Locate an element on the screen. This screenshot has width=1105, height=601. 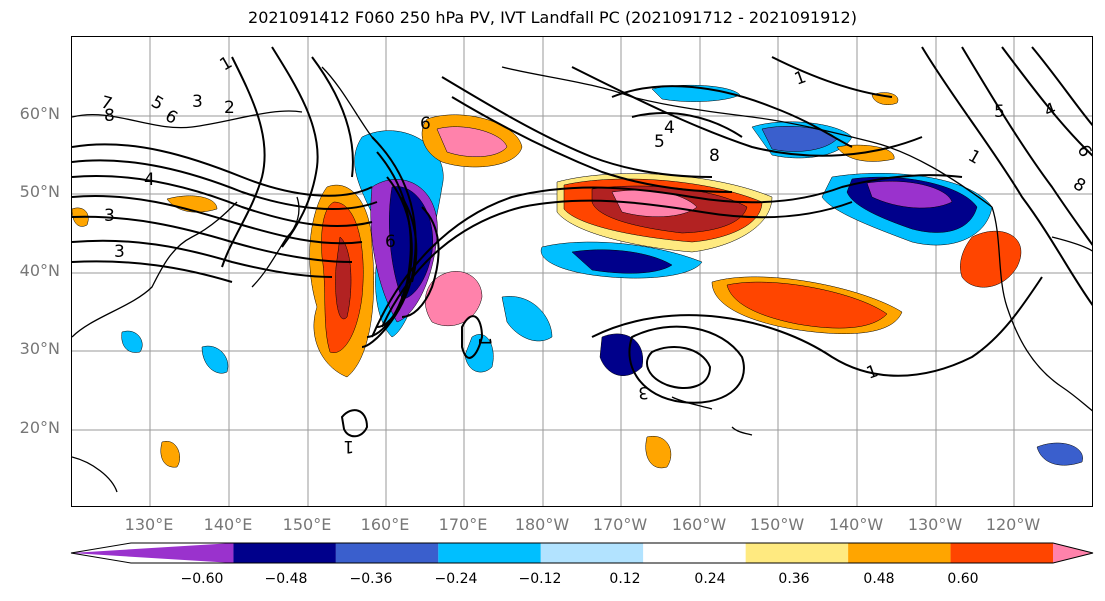
colorbar-tick: 0.24 is located at coordinates (710, 579).